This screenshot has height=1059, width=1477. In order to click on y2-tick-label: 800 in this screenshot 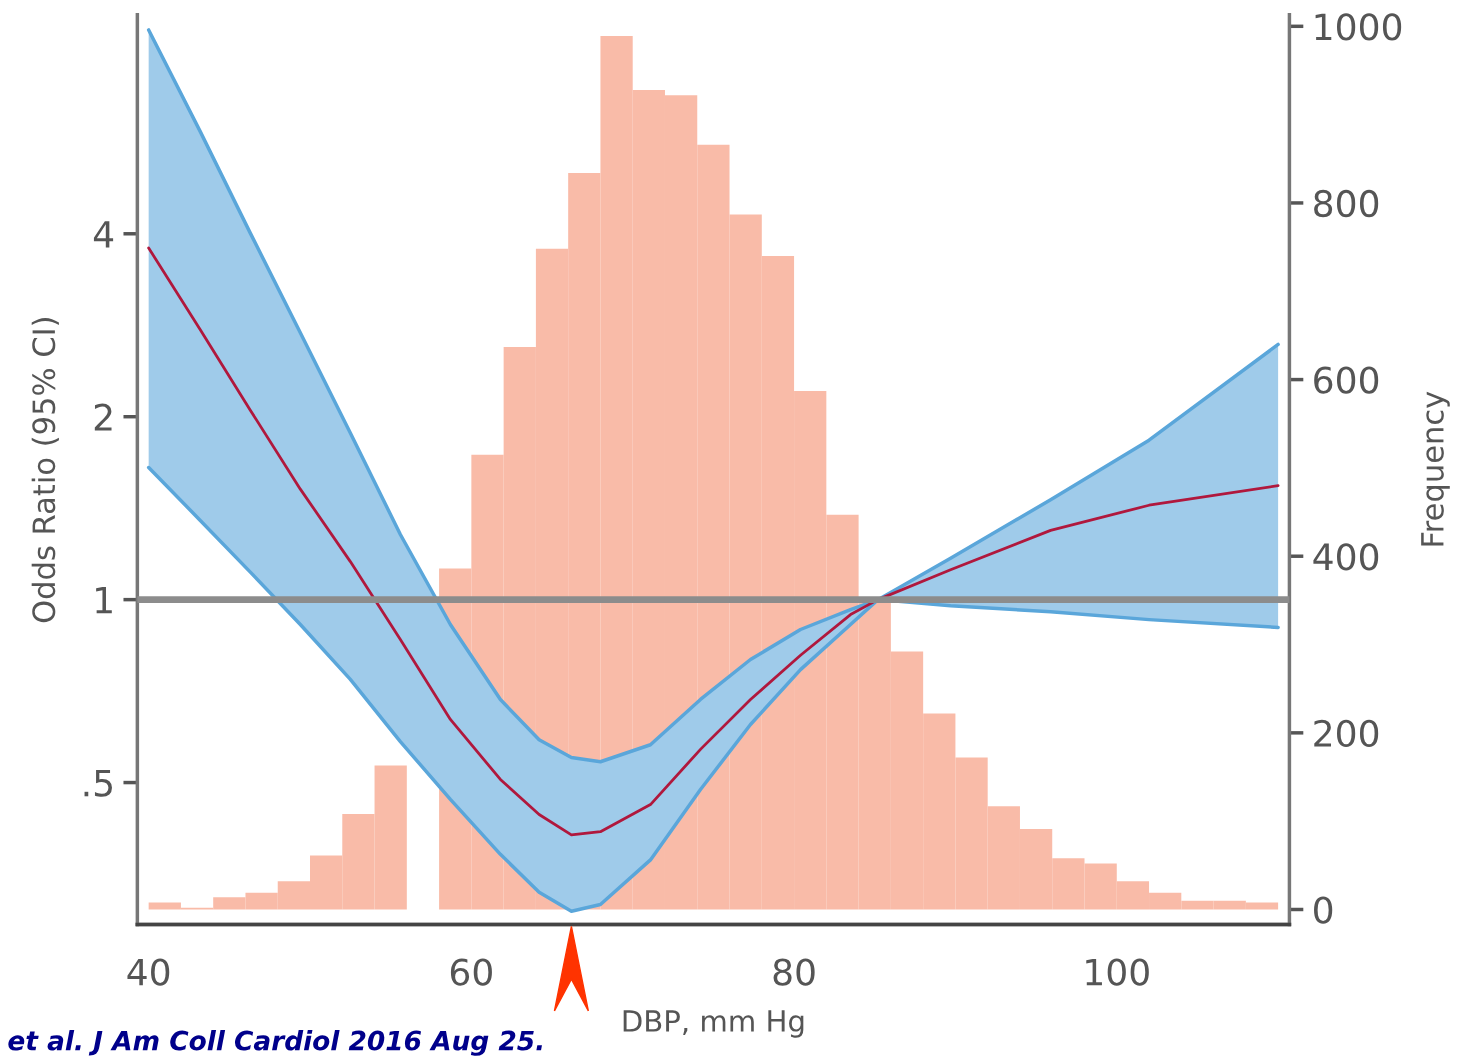, I will do `click(1346, 203)`.